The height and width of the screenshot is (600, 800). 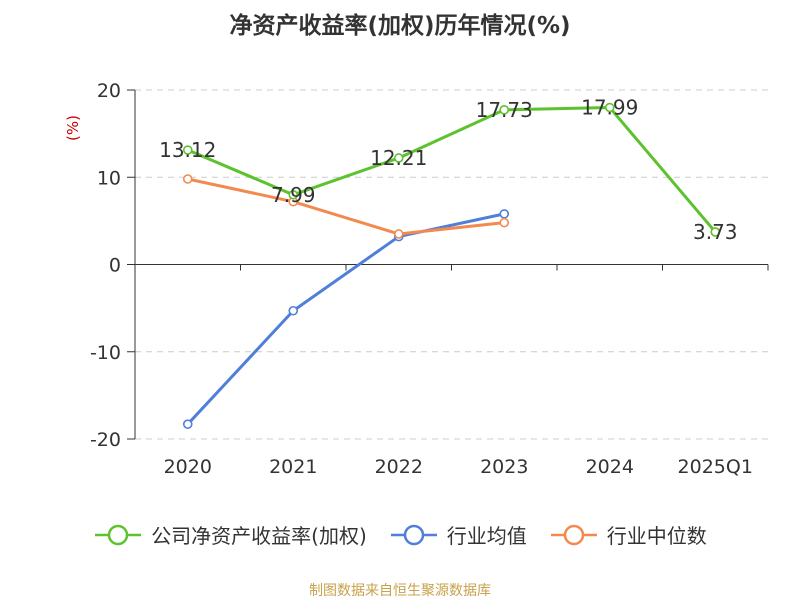 I want to click on data-label: 3.73, so click(x=715, y=232).